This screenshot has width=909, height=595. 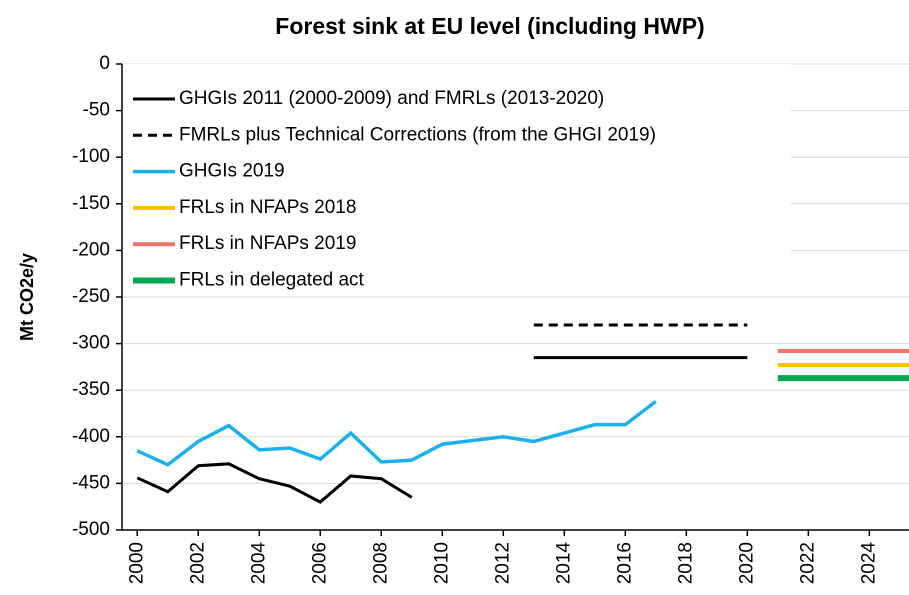 What do you see at coordinates (272, 280) in the screenshot?
I see `legend-label: FRLs in delegated act` at bounding box center [272, 280].